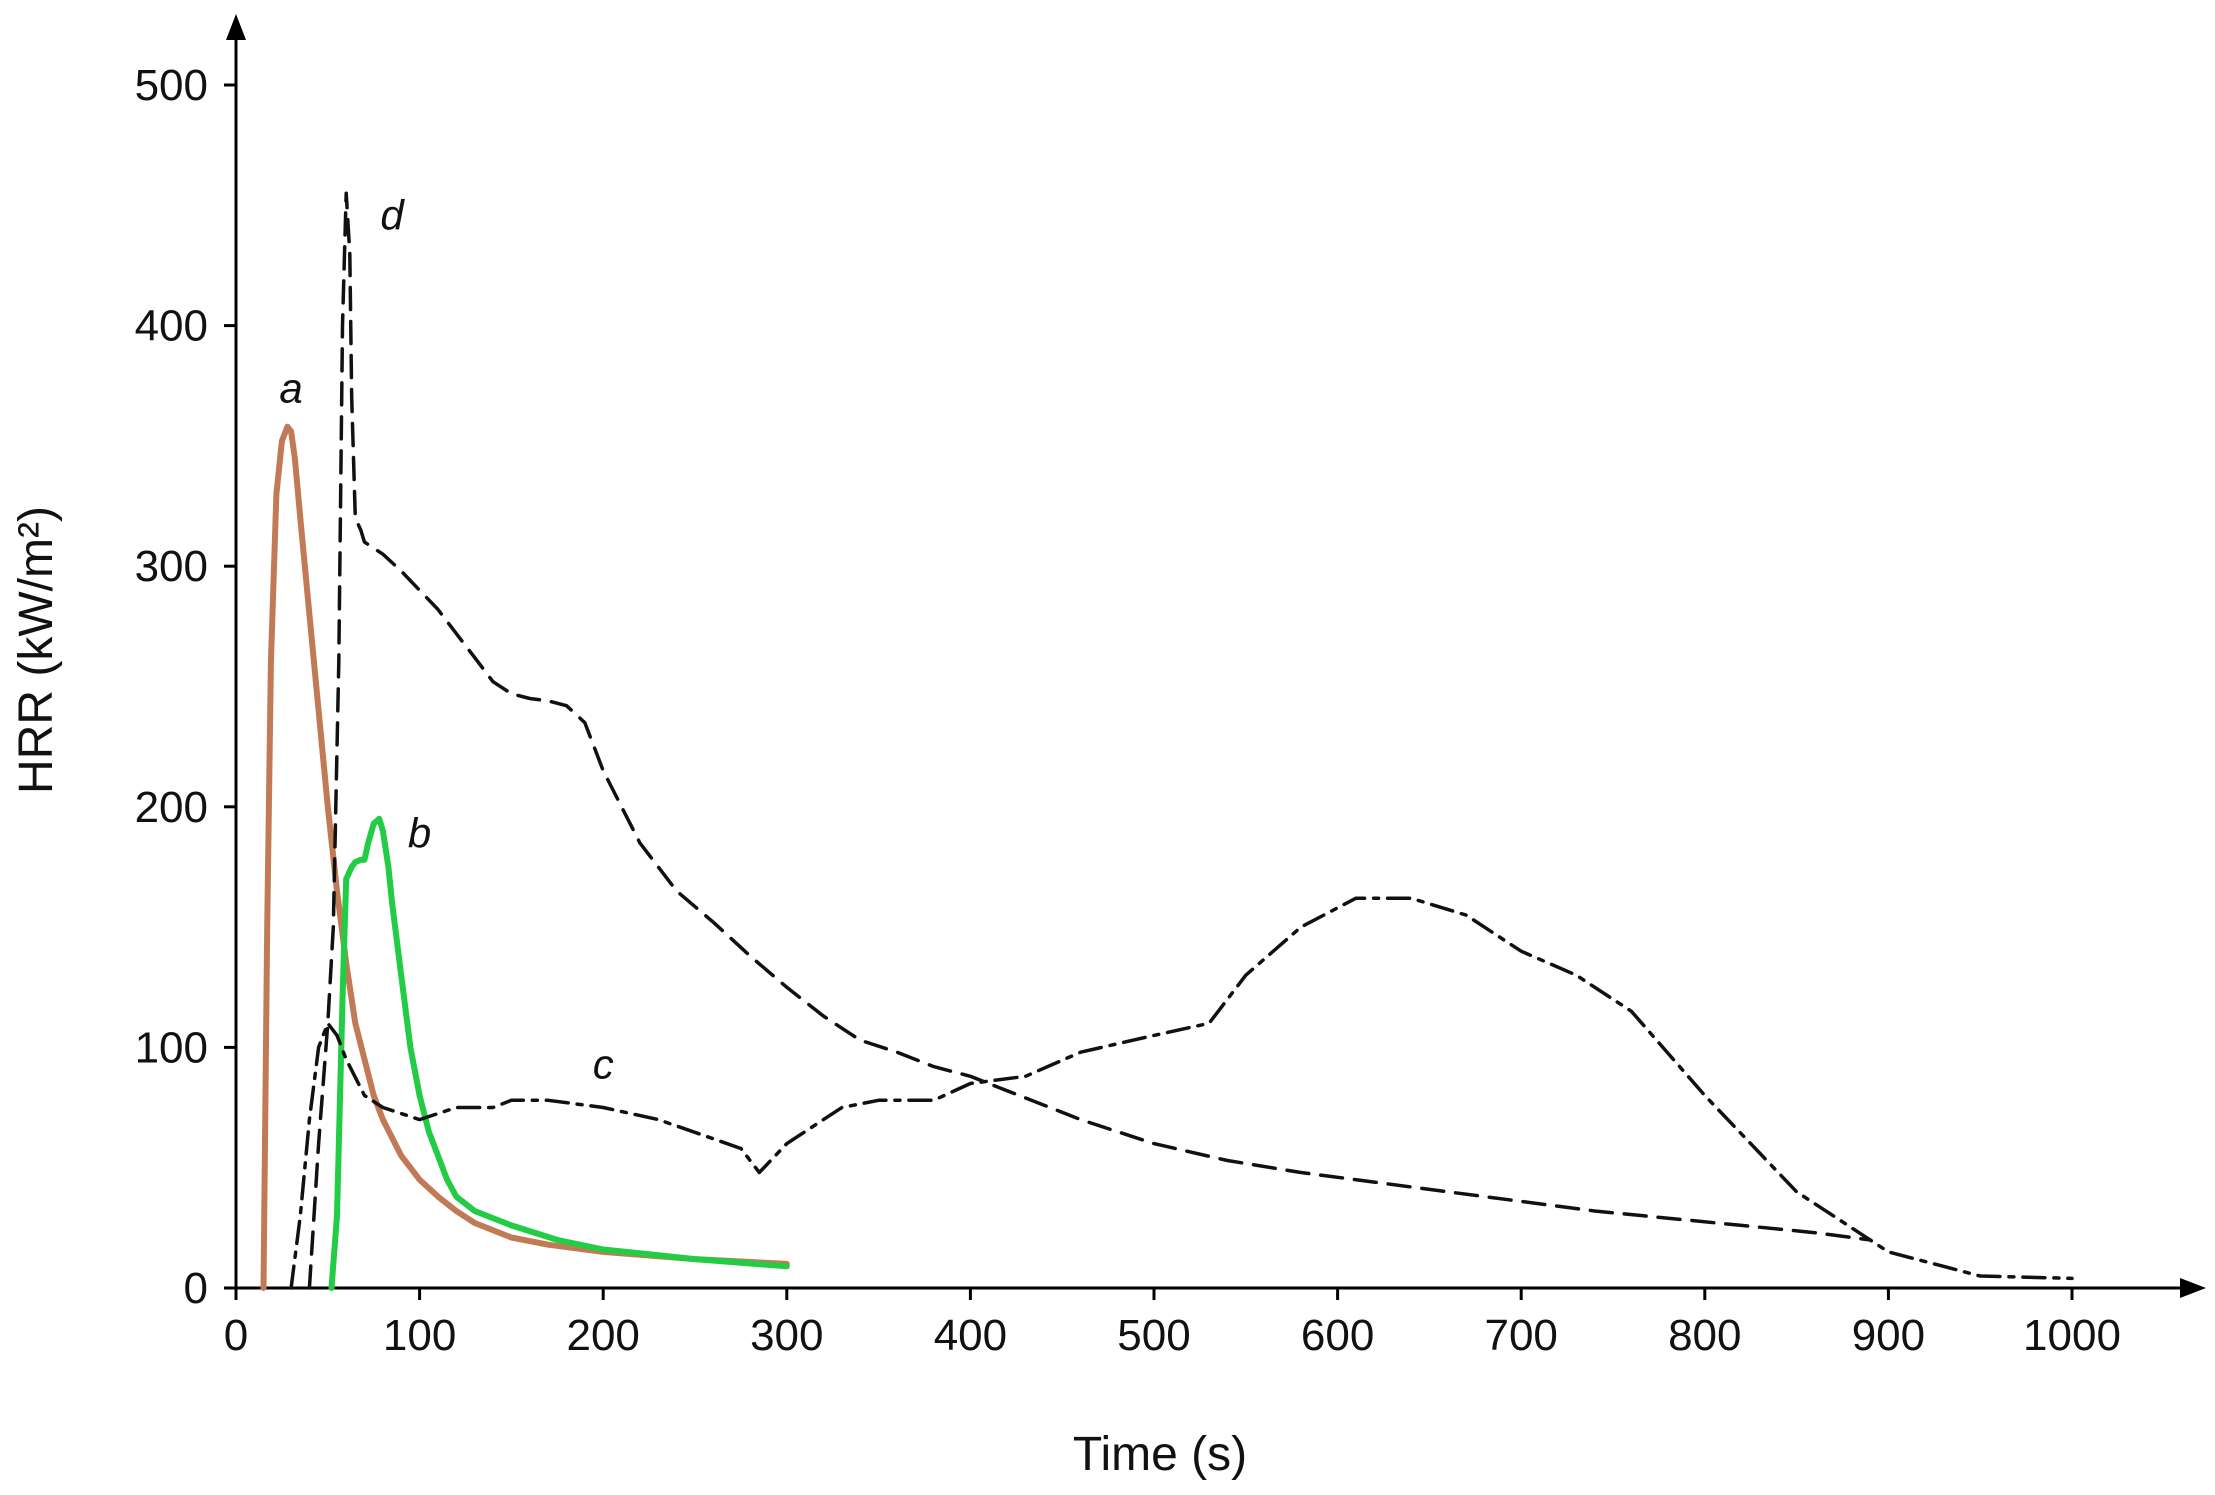 This screenshot has height=1495, width=2215. Describe the element at coordinates (236, 27) in the screenshot. I see `y-axis-arrow` at that location.